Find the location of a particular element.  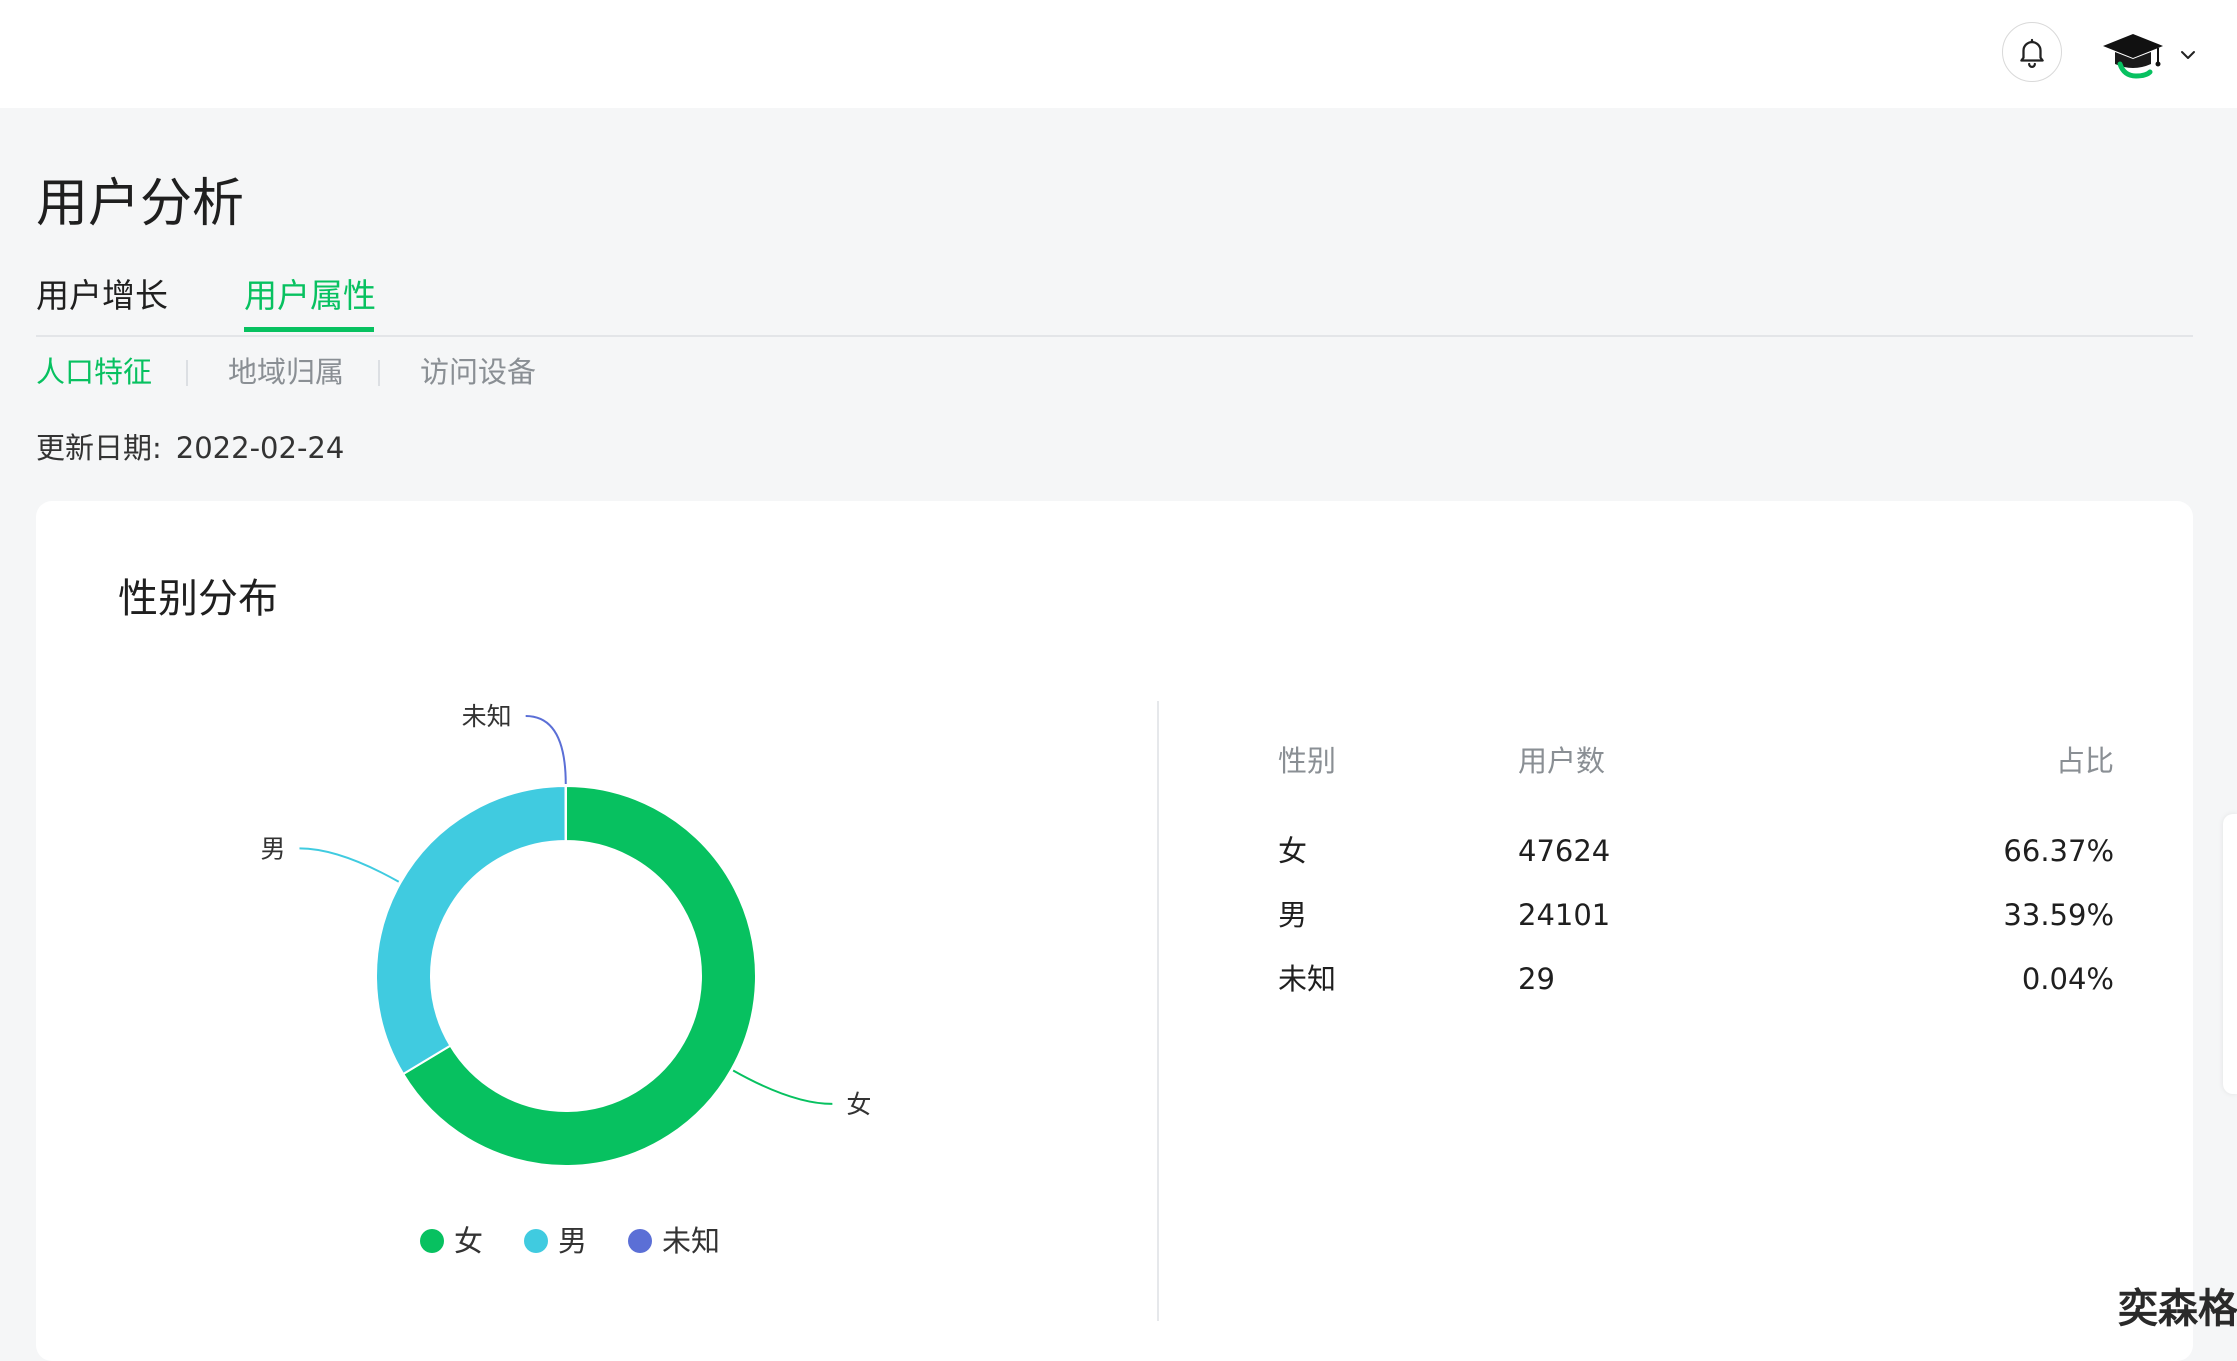

slice-label-male: 男 is located at coordinates (272, 848).